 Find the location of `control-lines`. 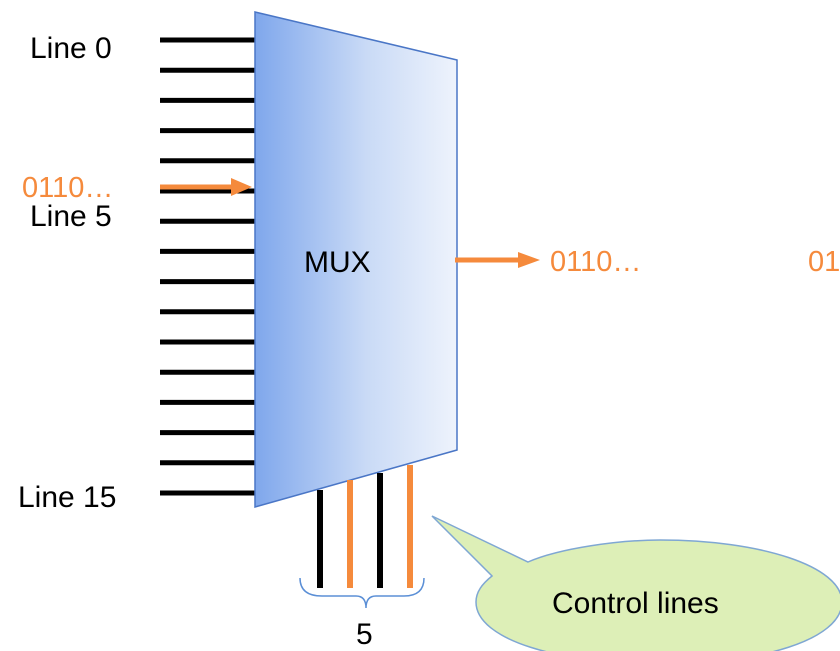

control-lines is located at coordinates (365, 526).